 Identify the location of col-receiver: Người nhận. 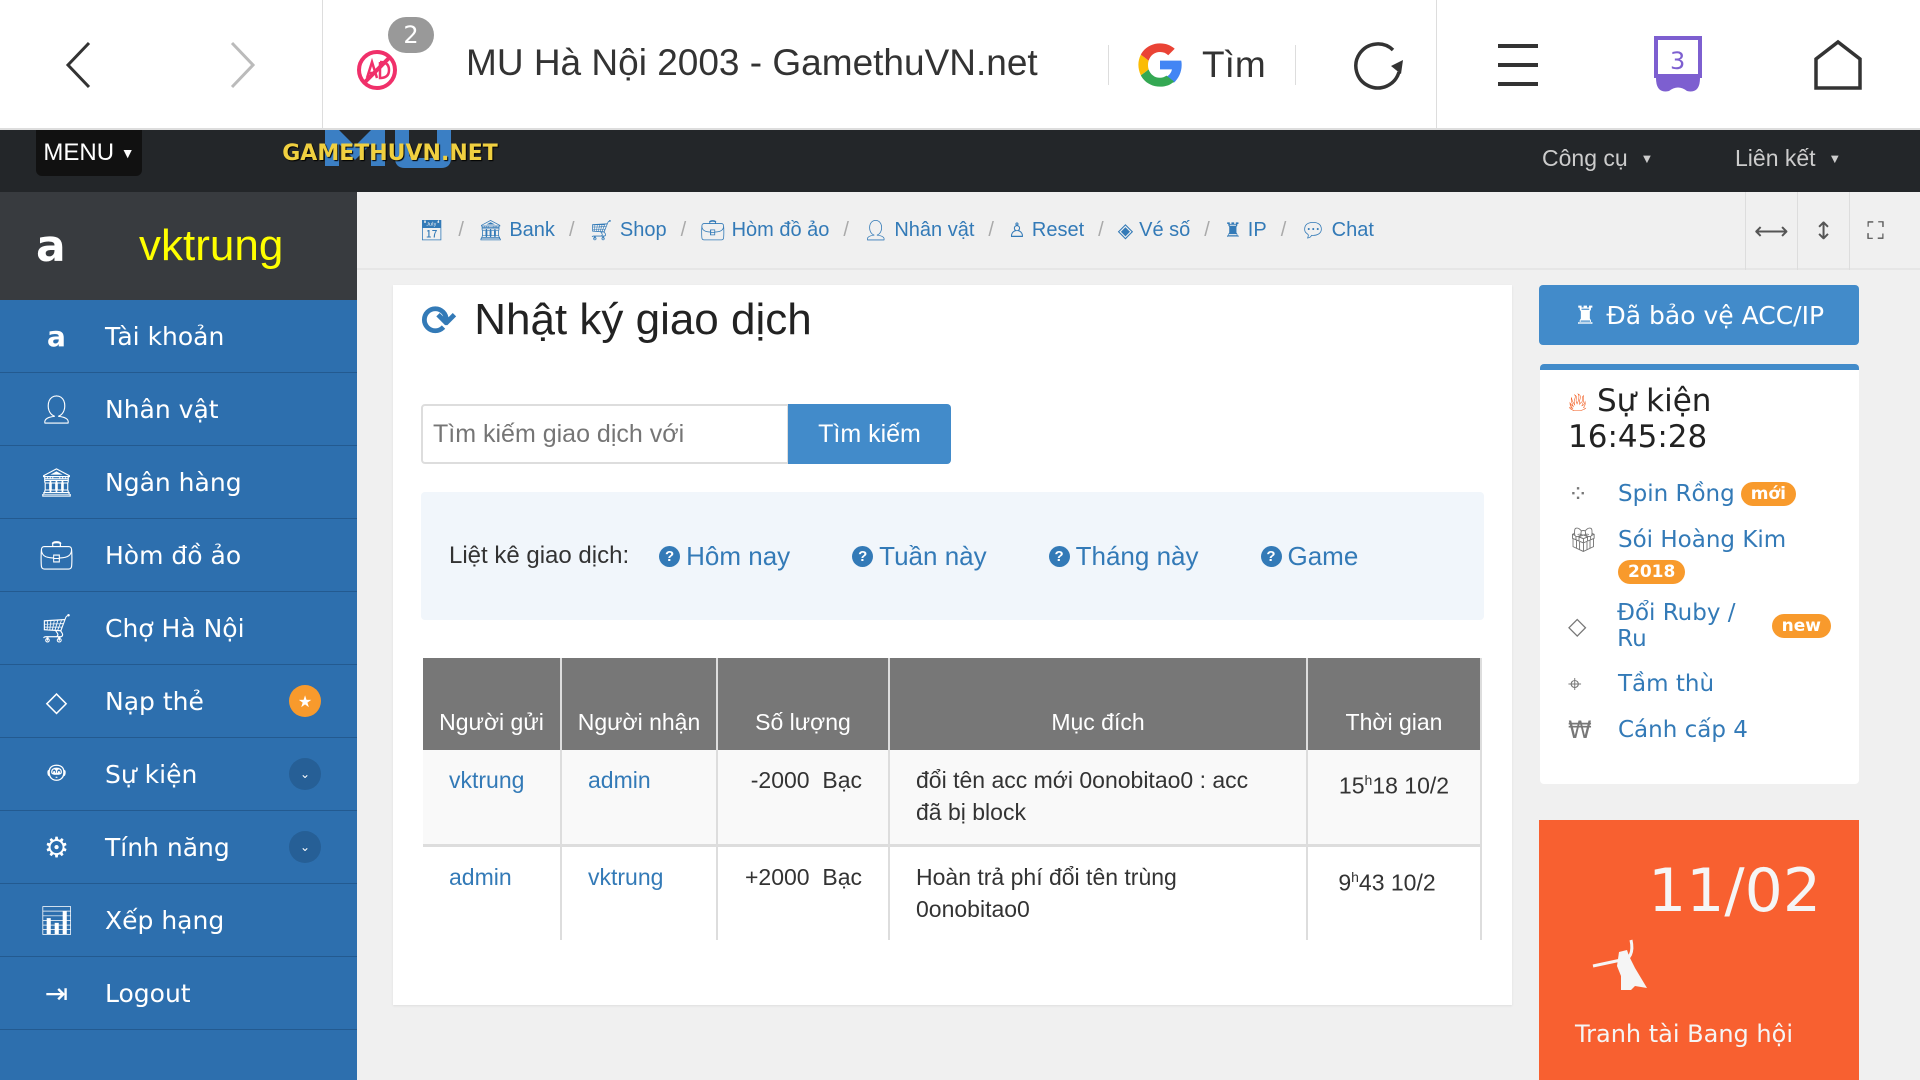
(639, 704).